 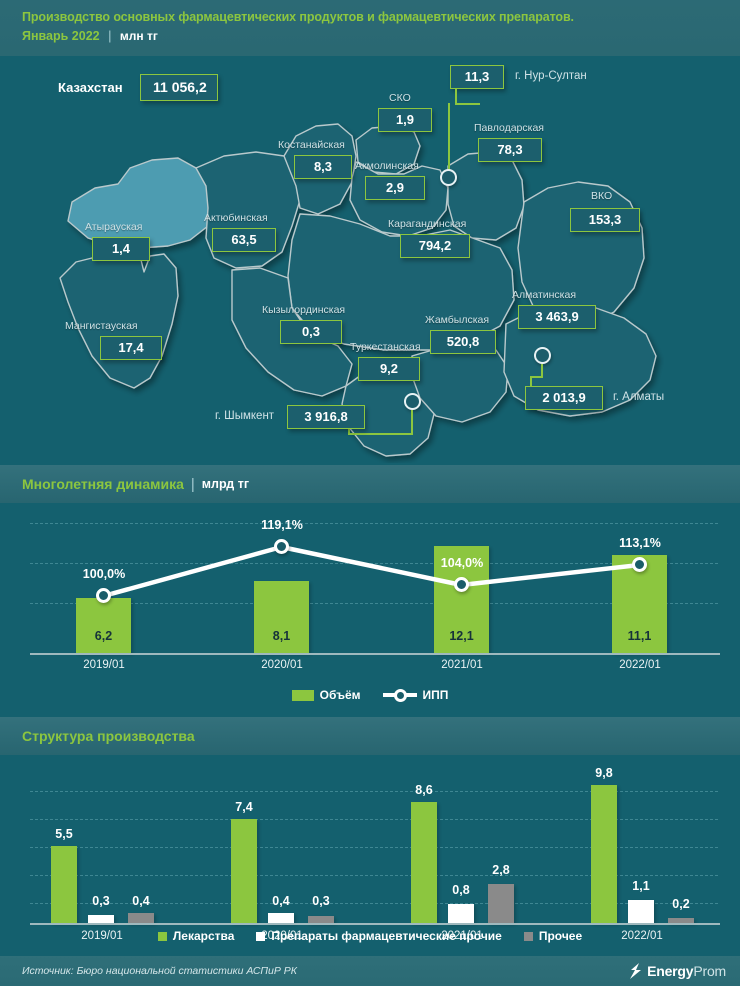 What do you see at coordinates (121, 249) in the screenshot?
I see `region-value-atyrau: 1,4` at bounding box center [121, 249].